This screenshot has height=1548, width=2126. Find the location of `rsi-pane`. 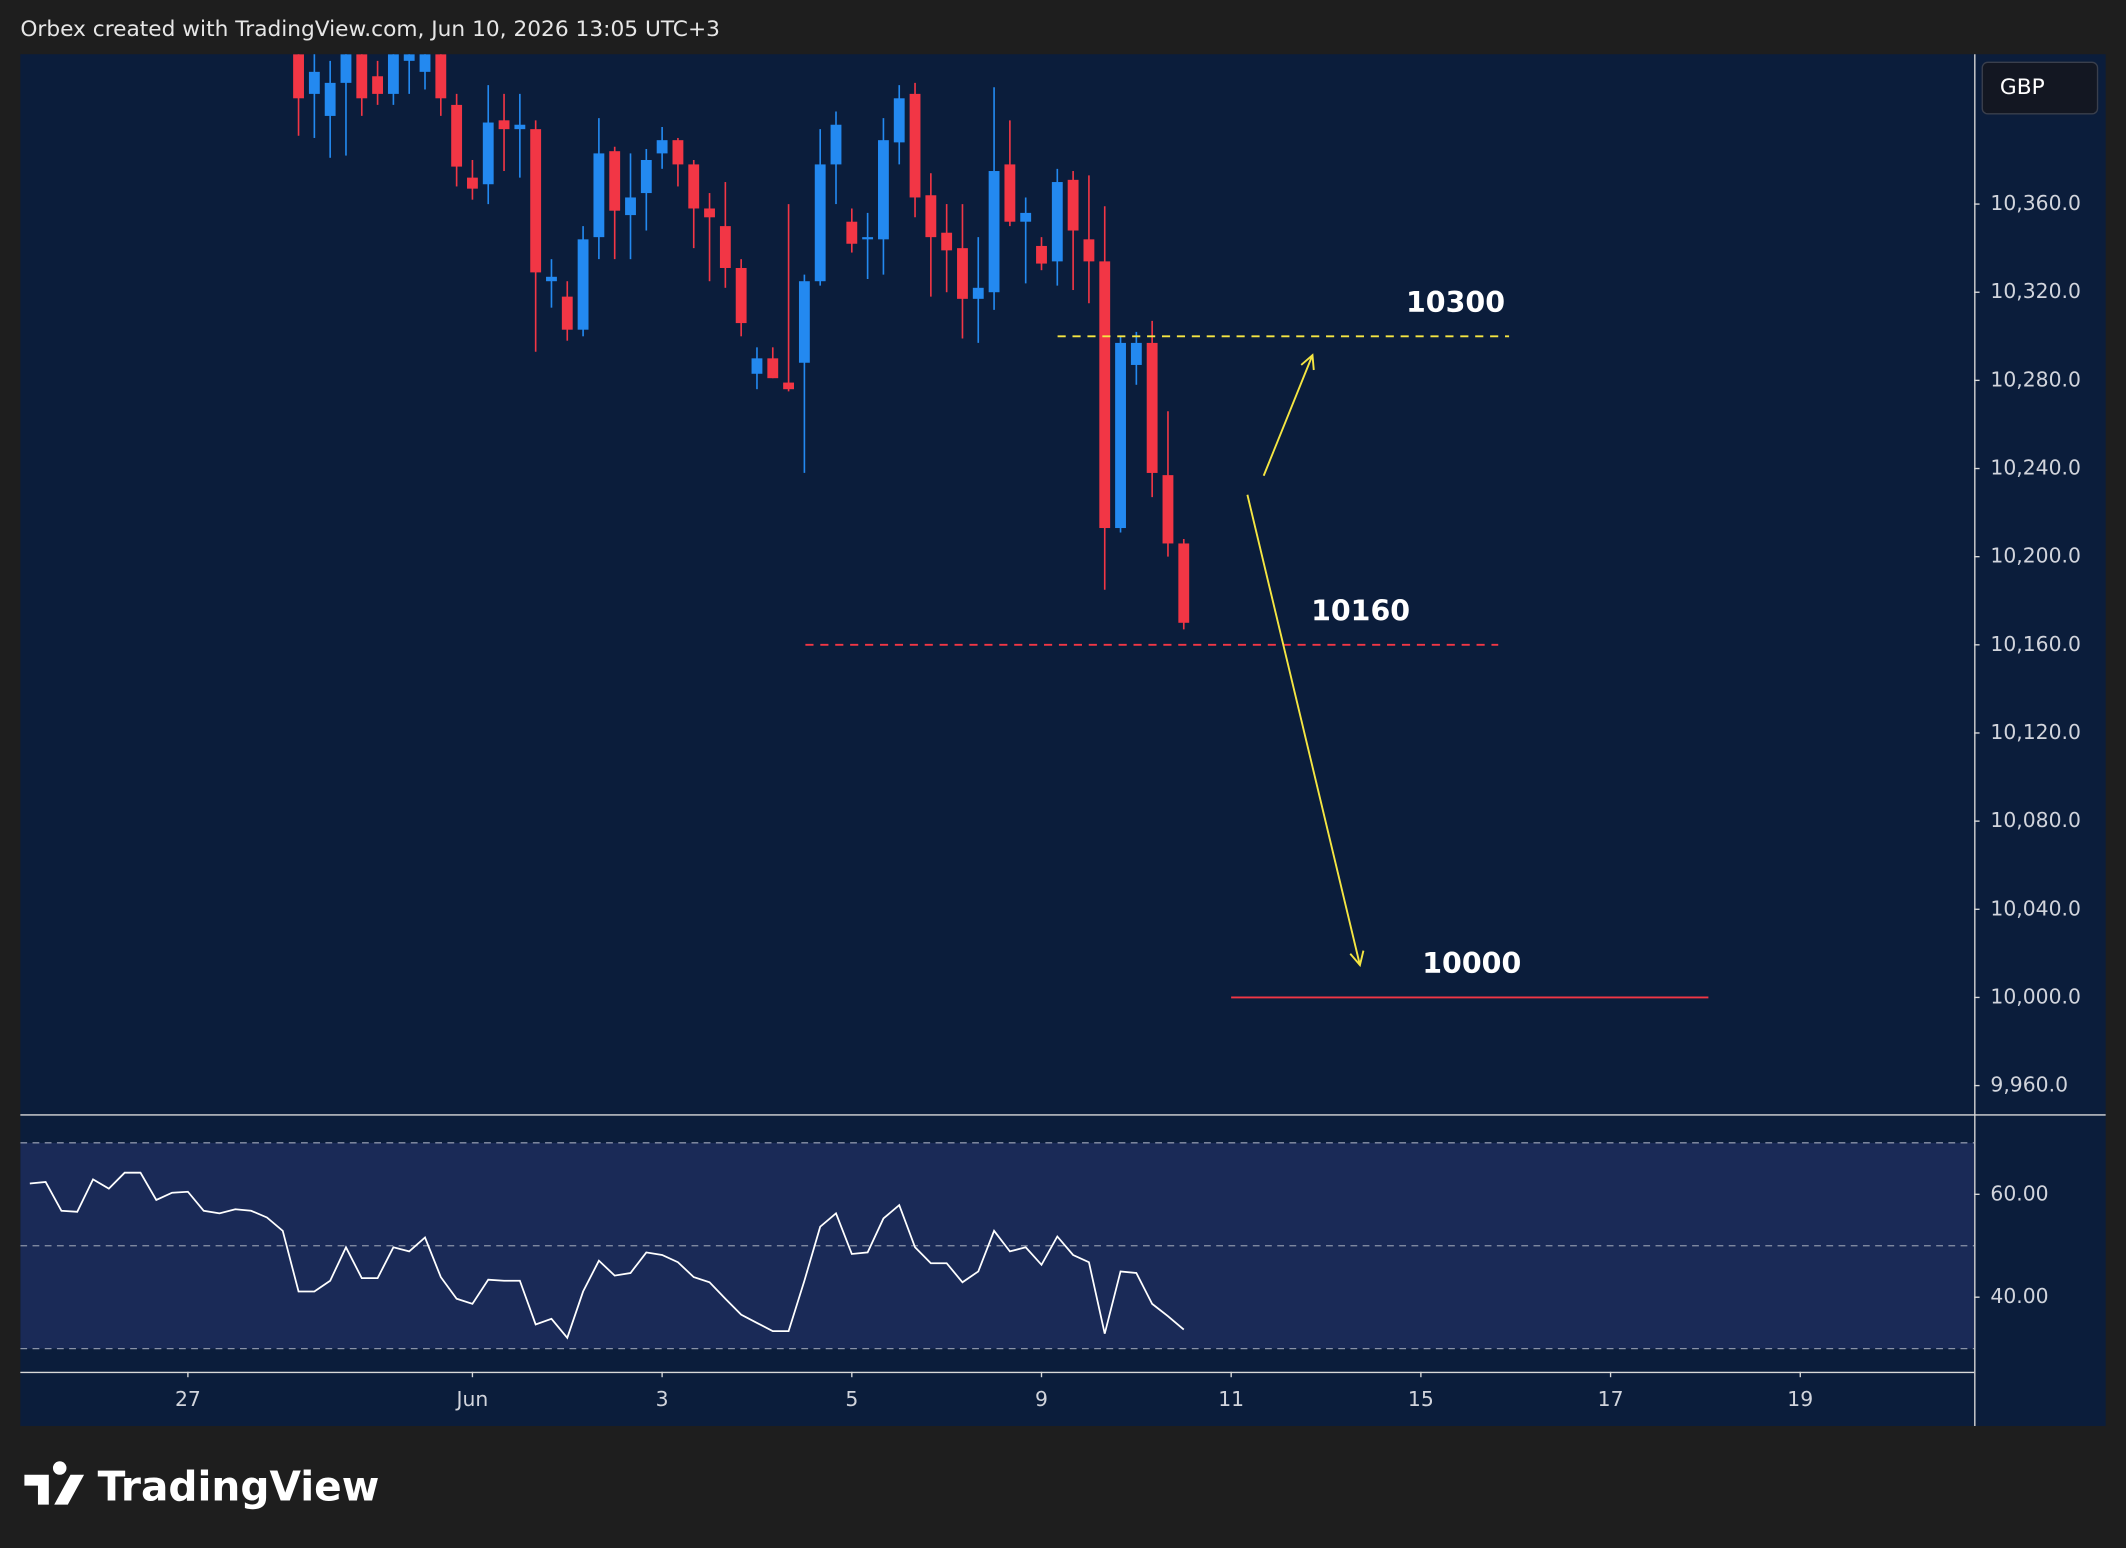

rsi-pane is located at coordinates (997, 1246).